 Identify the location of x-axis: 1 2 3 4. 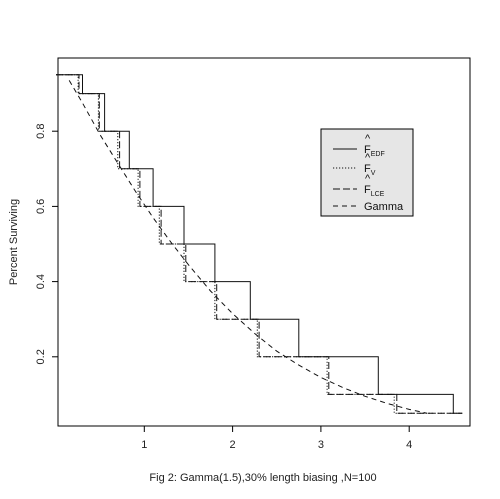
(276, 438).